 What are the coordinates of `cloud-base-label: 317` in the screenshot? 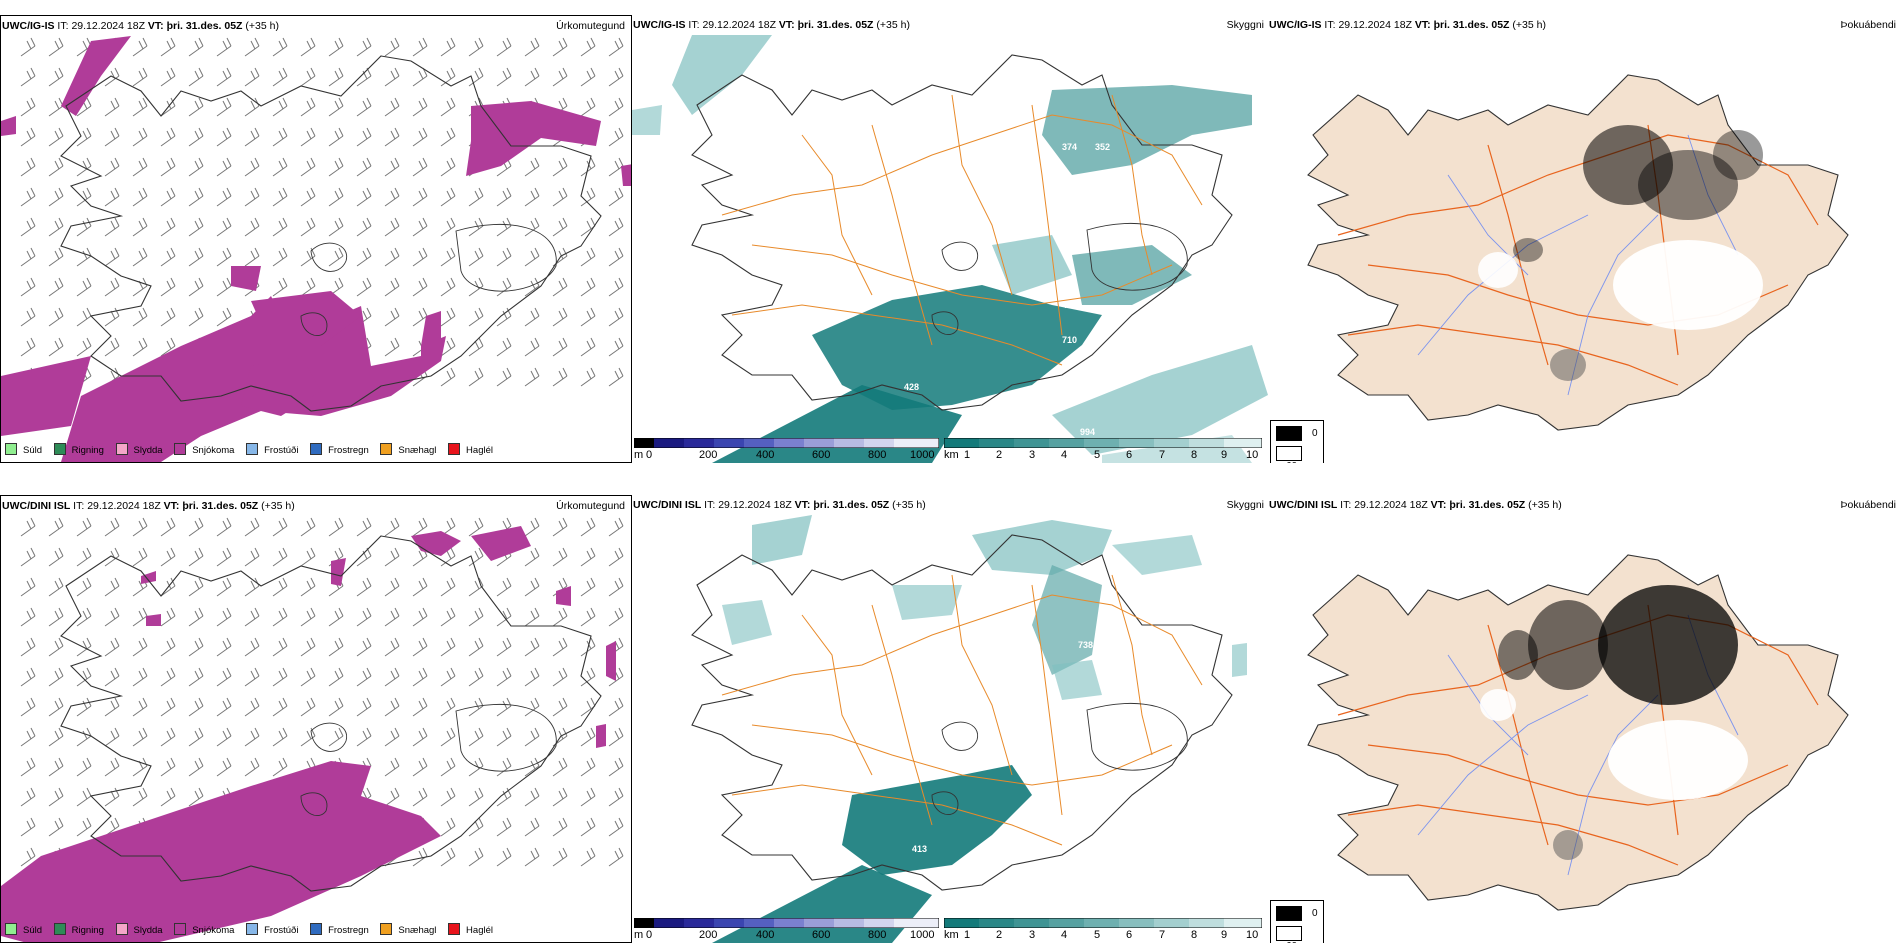 It's located at (945, 876).